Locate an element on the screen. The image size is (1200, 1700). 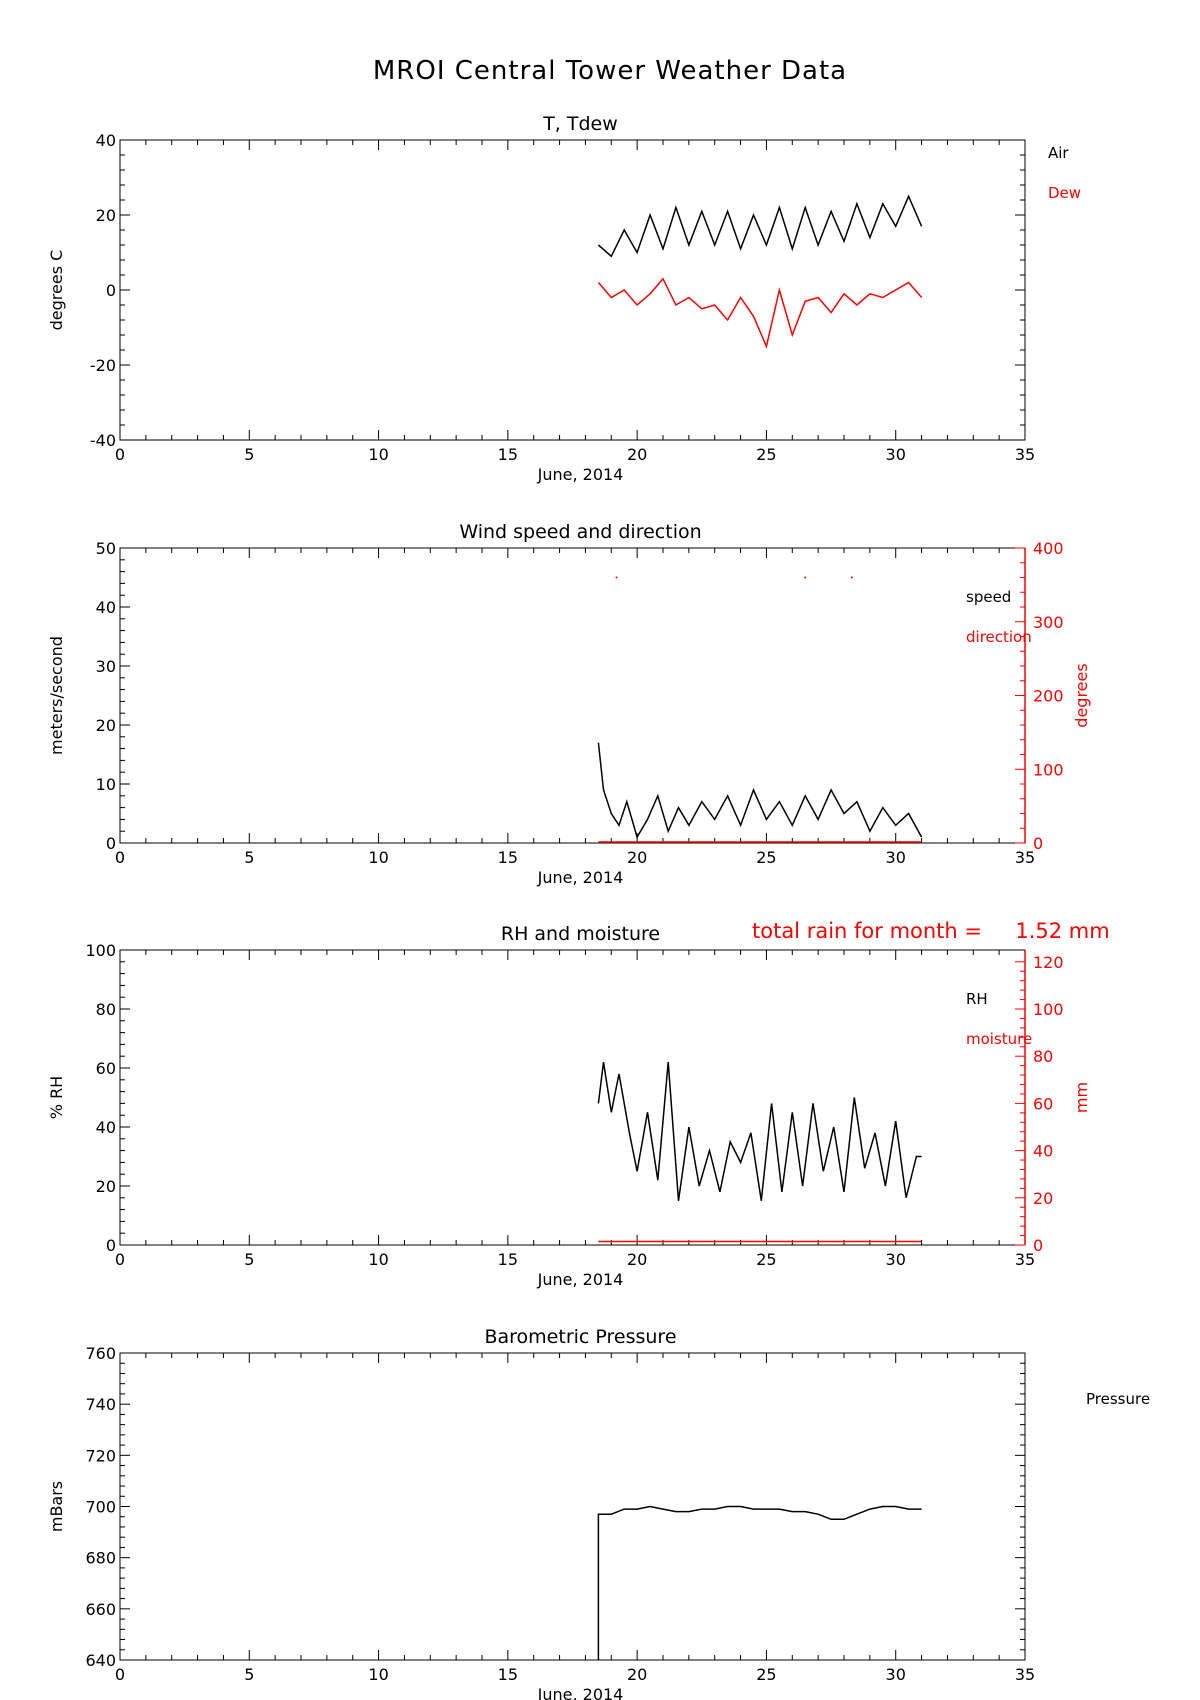
series-line-Air is located at coordinates (760, 226).